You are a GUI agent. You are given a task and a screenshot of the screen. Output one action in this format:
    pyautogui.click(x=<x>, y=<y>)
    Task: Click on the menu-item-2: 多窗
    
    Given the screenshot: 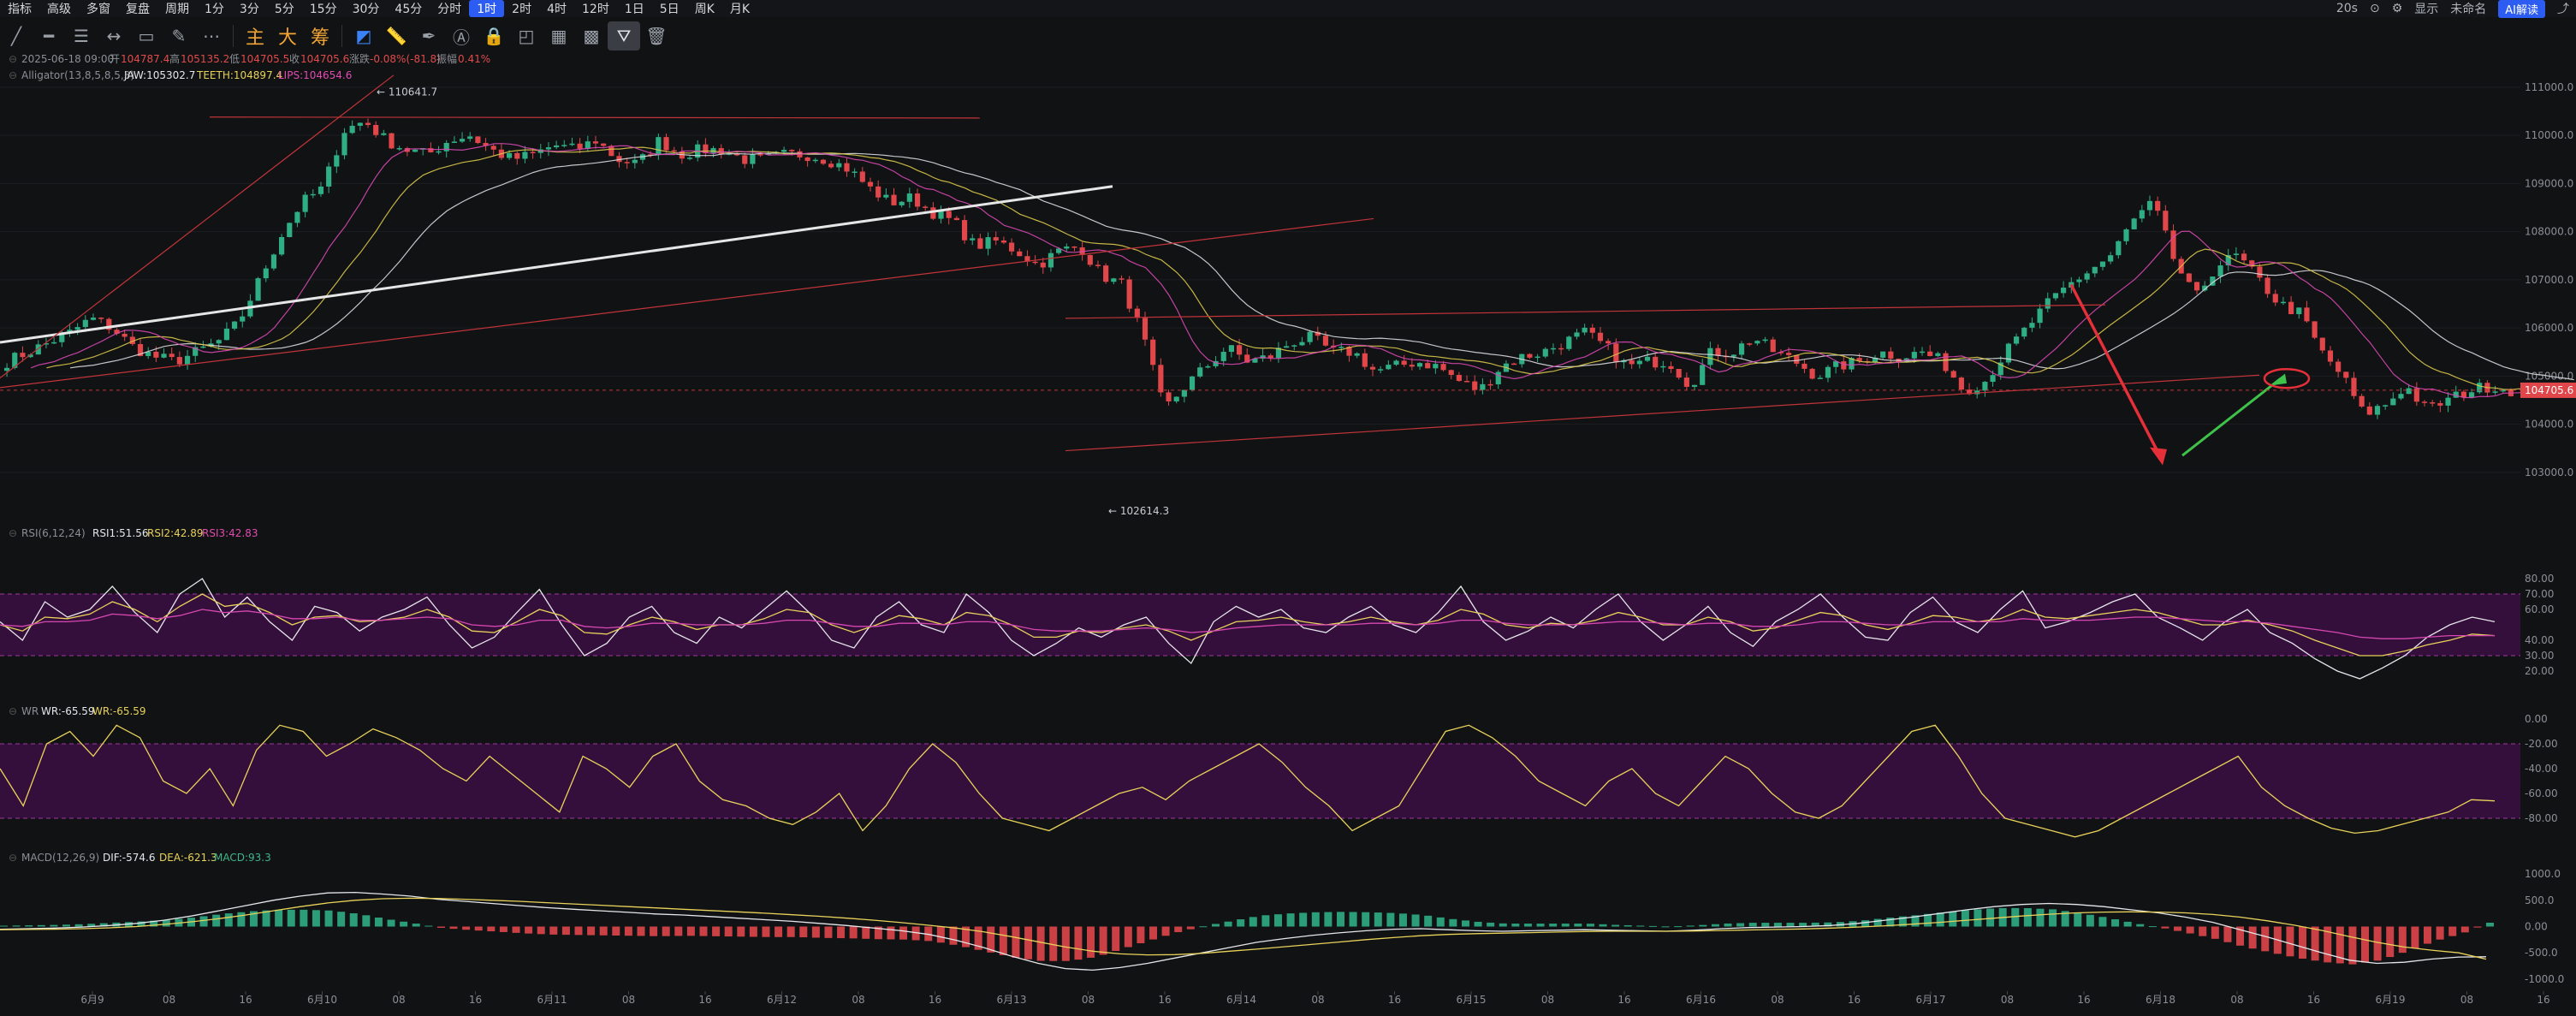 What is the action you would take?
    pyautogui.click(x=98, y=9)
    